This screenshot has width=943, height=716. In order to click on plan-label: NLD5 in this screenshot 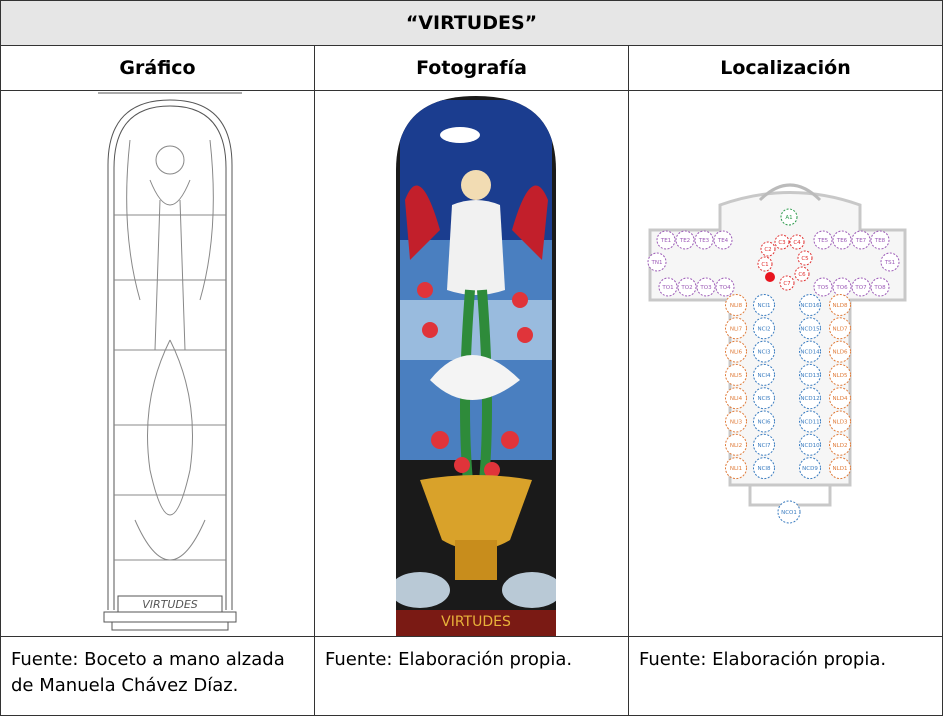, I will do `click(840, 376)`.